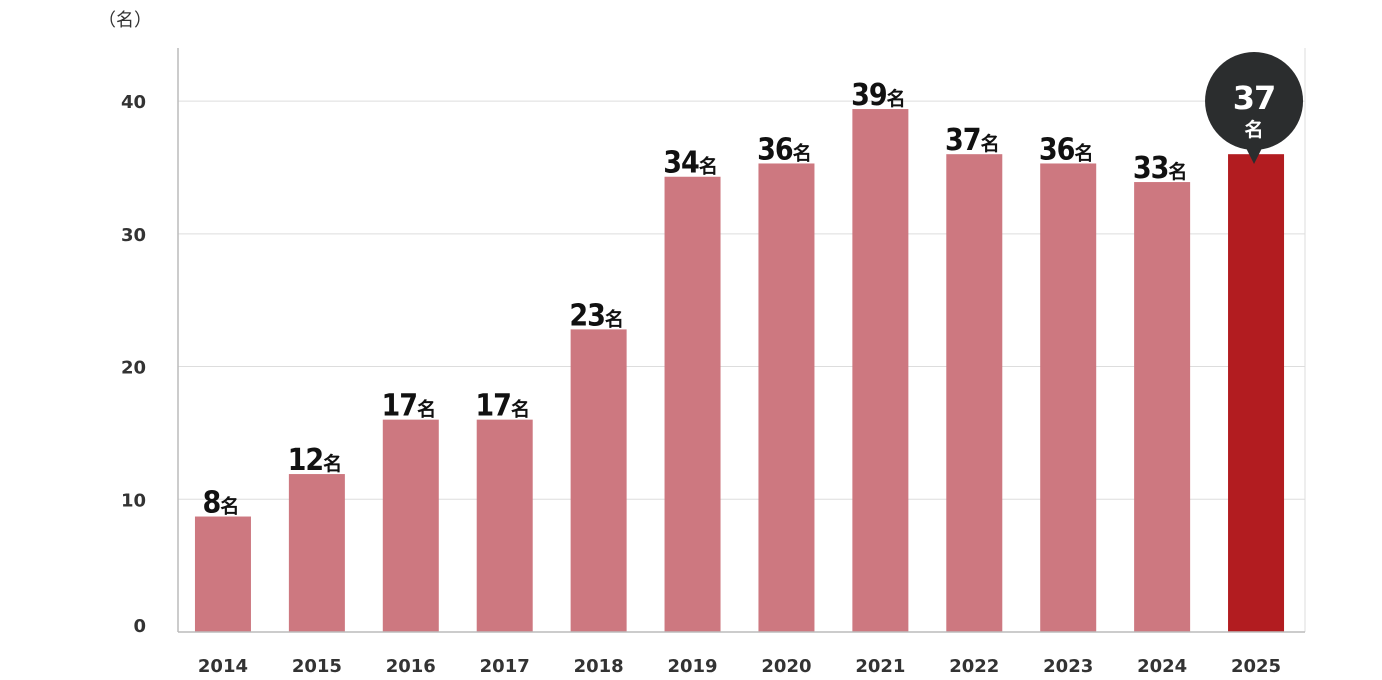  What do you see at coordinates (410, 525) in the screenshot?
I see `bar-2016` at bounding box center [410, 525].